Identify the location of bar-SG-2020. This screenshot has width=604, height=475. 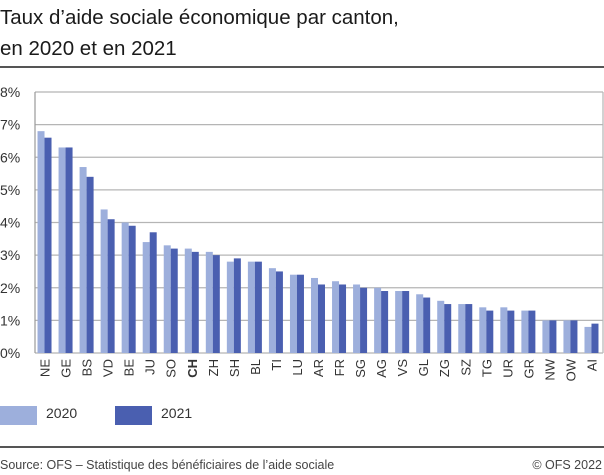
(357, 318).